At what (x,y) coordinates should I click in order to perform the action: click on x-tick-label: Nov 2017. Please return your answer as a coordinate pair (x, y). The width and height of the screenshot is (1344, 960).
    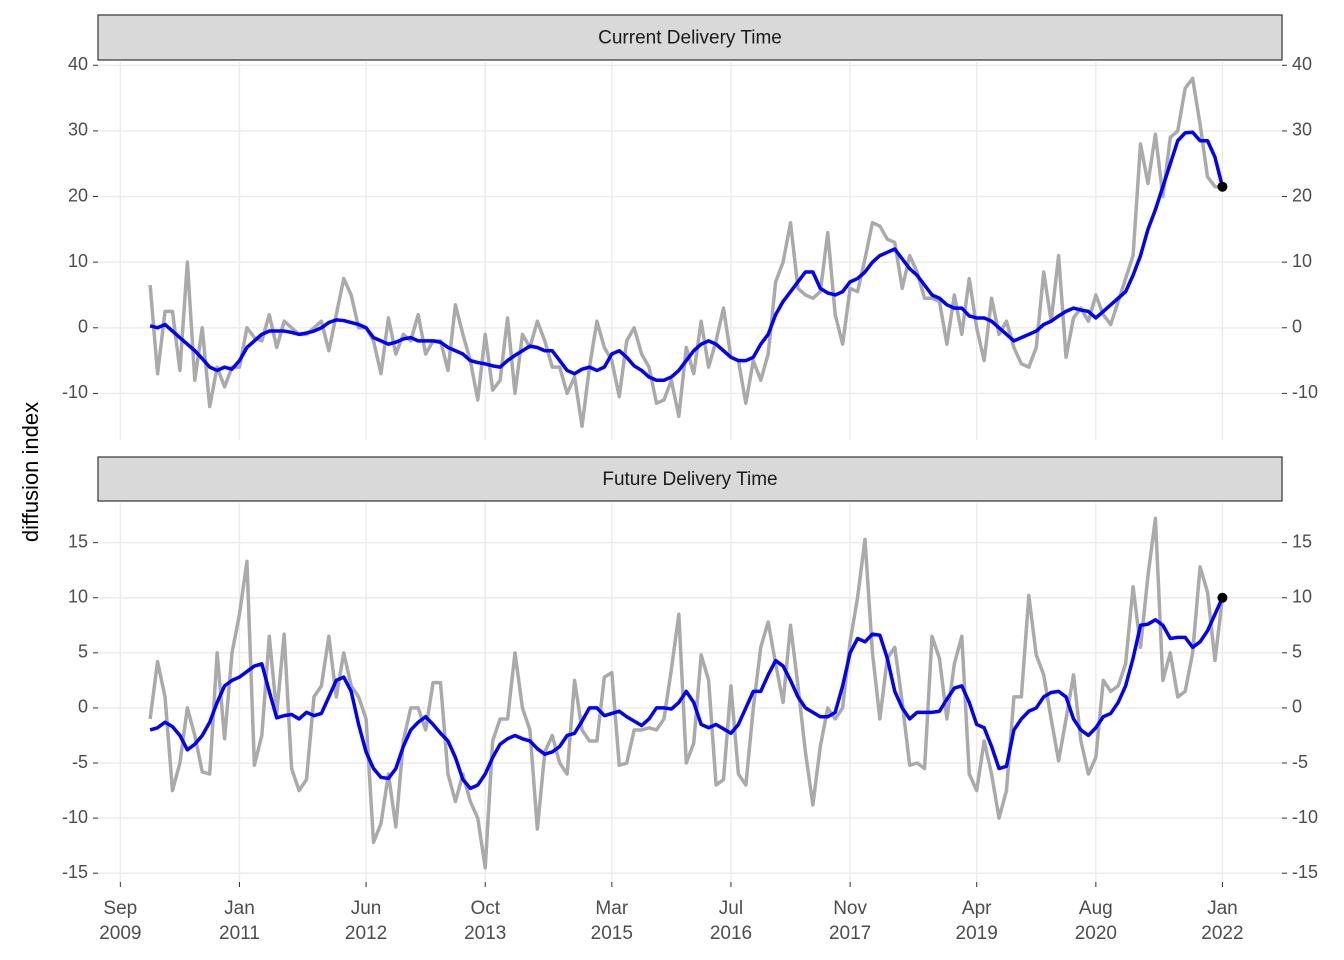
    Looking at the image, I should click on (850, 921).